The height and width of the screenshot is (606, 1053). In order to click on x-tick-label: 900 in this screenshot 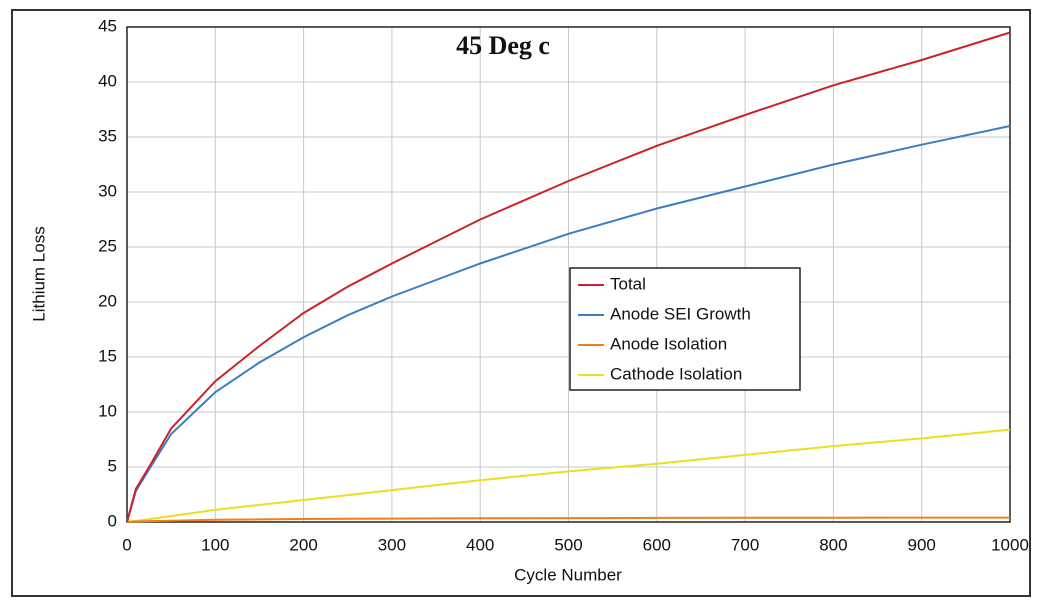, I will do `click(922, 544)`.